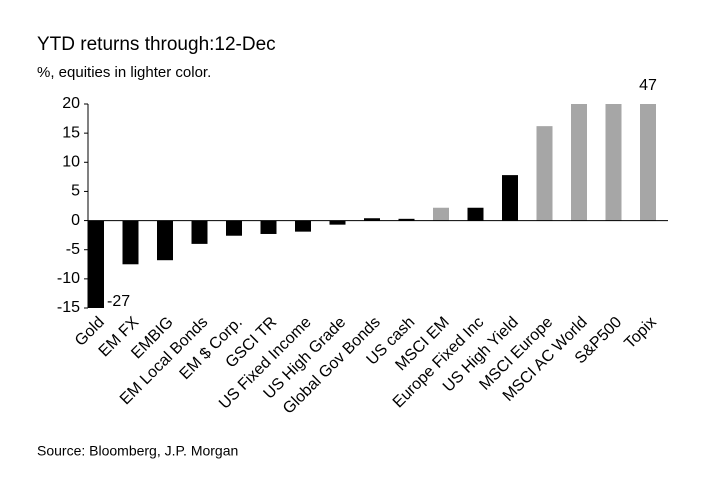  Describe the element at coordinates (648, 85) in the screenshot. I see `data-label: 47` at that location.